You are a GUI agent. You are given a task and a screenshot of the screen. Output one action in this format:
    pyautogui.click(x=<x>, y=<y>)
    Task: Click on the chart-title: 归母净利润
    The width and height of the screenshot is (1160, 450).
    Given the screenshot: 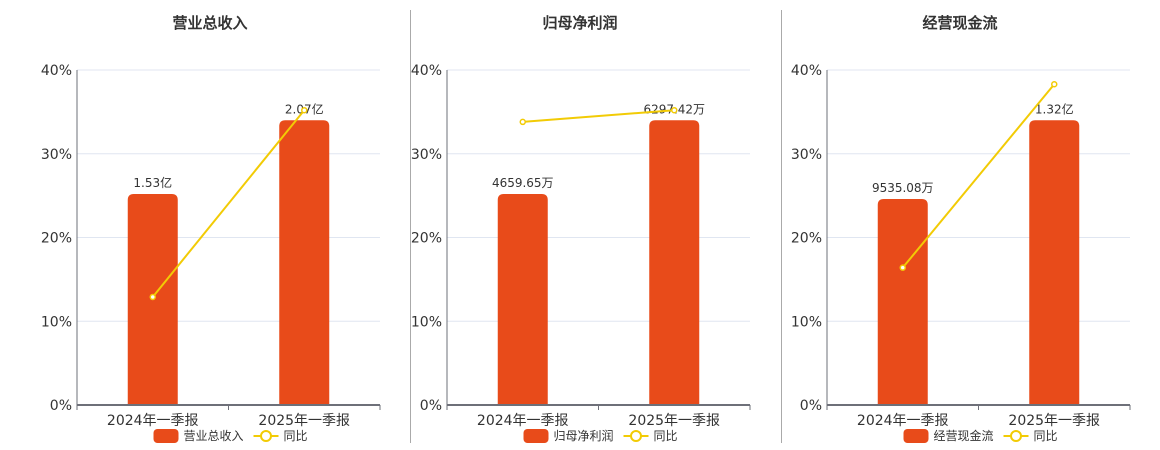 What is the action you would take?
    pyautogui.click(x=579, y=23)
    